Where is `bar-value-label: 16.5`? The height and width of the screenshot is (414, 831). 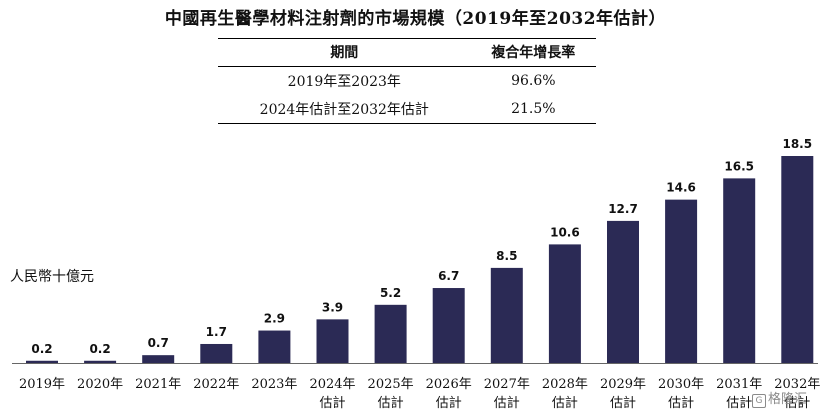
bar-value-label: 16.5 is located at coordinates (739, 166).